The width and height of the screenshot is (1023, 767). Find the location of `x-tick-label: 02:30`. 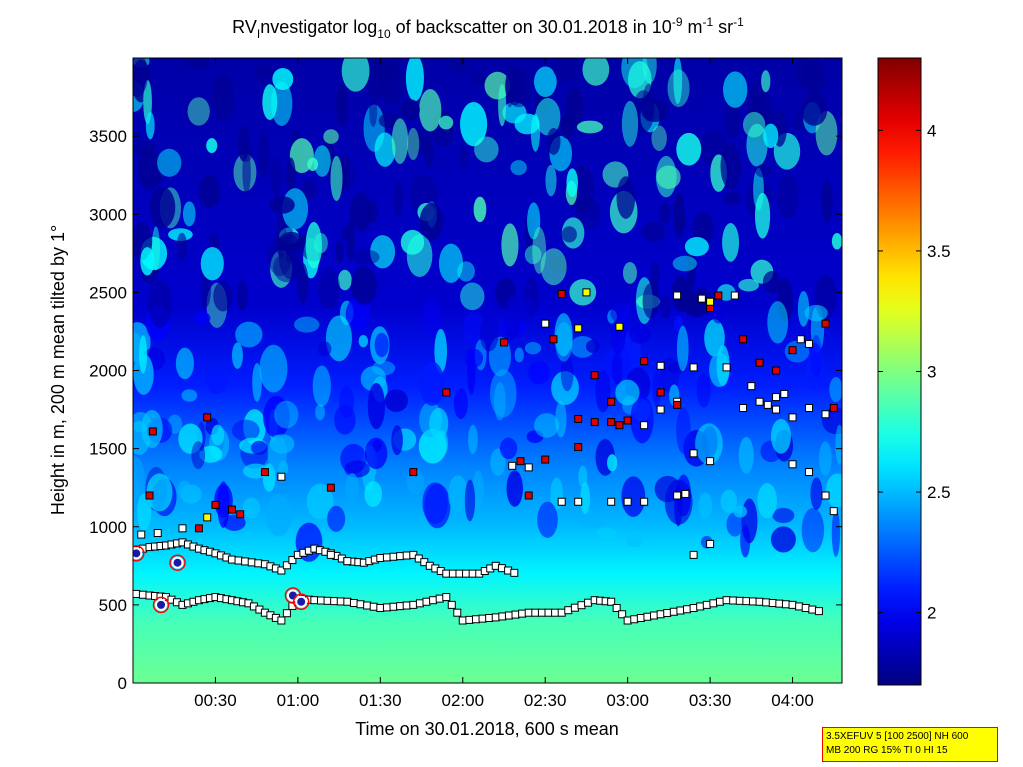

x-tick-label: 02:30 is located at coordinates (545, 700).